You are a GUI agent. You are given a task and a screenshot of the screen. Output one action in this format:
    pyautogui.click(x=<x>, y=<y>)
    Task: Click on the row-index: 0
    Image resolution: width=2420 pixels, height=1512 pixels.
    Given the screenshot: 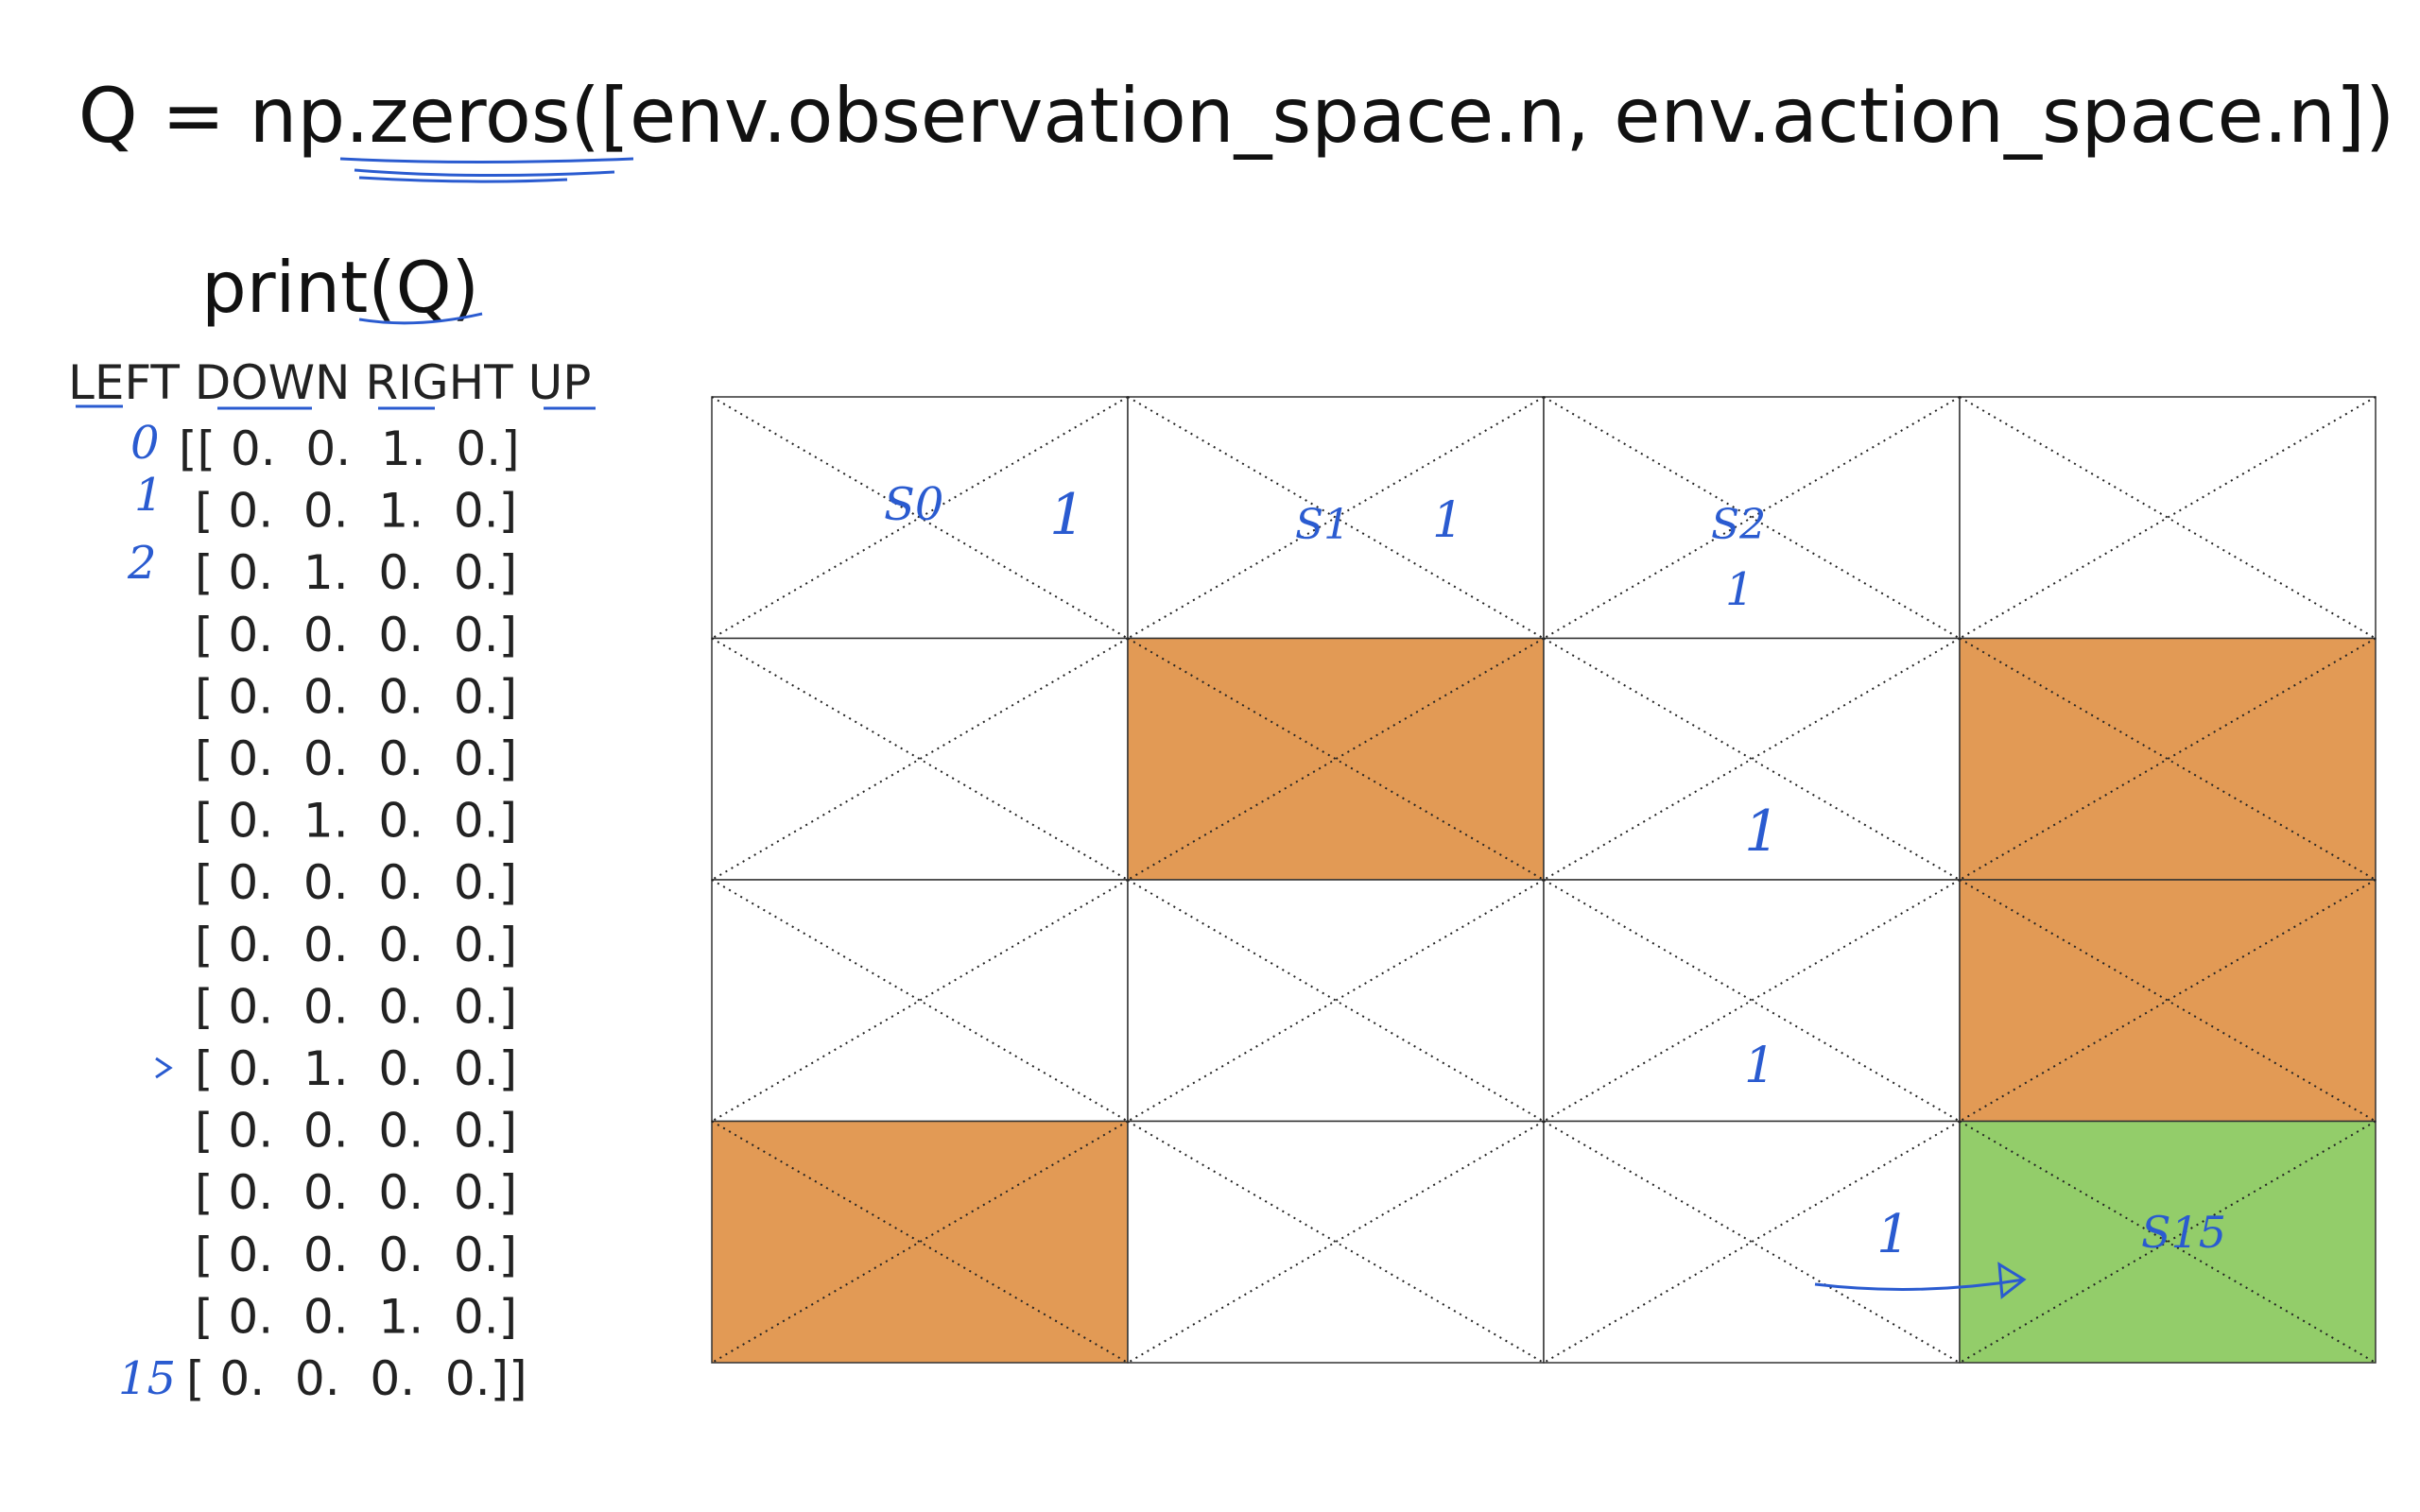 What is the action you would take?
    pyautogui.click(x=145, y=443)
    